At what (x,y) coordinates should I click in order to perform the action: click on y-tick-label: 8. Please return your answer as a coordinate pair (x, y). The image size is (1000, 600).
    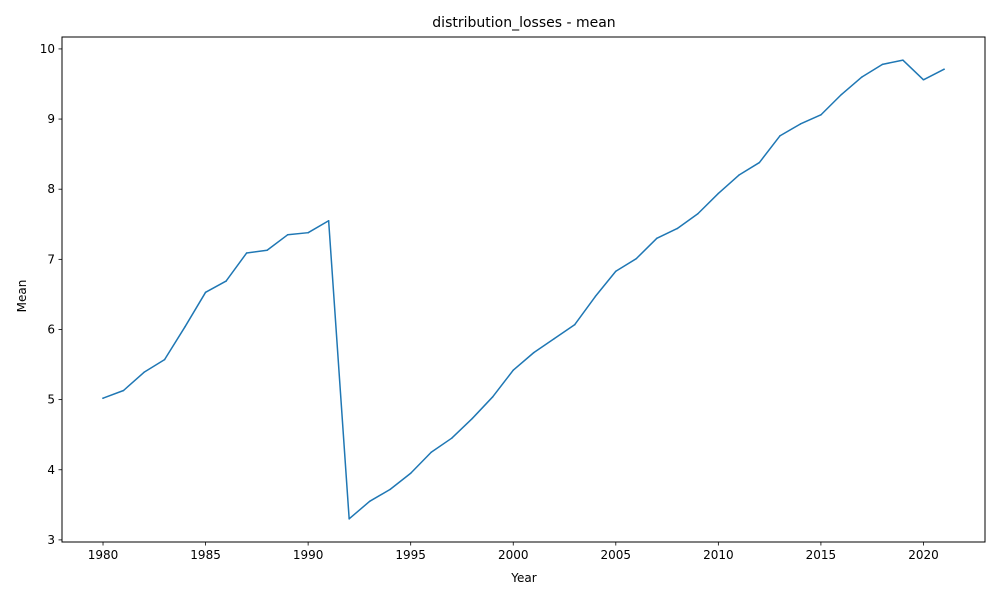
    Looking at the image, I should click on (51, 189).